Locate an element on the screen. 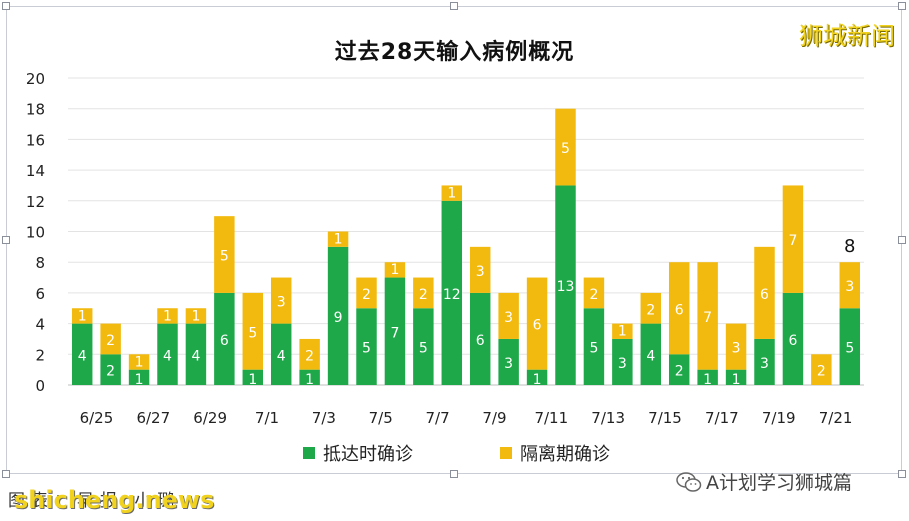 The height and width of the screenshot is (521, 909). total-annotation: 8 is located at coordinates (849, 246).